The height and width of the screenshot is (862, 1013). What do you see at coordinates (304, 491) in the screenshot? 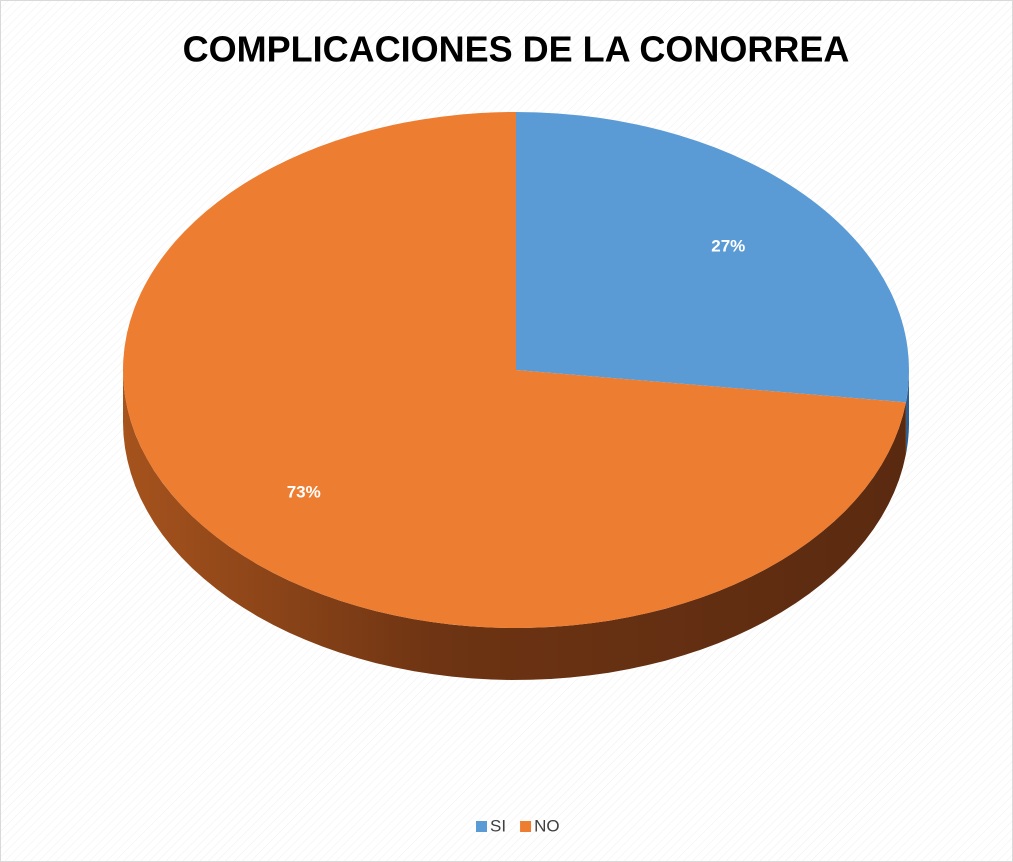
I see `data-label: 73%` at bounding box center [304, 491].